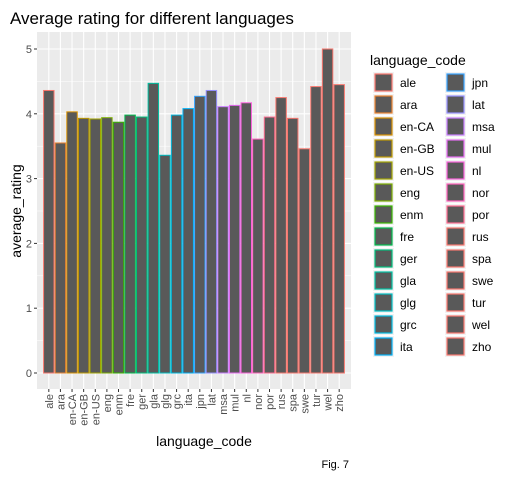 The height and width of the screenshot is (477, 515). I want to click on bar-jpn, so click(200, 234).